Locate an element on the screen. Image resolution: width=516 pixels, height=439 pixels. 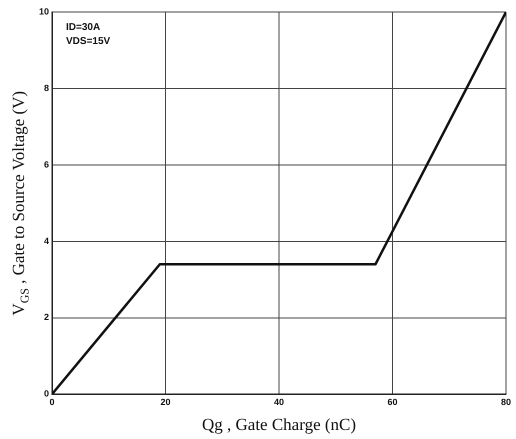
y-tick-label: 0 is located at coordinates (47, 393).